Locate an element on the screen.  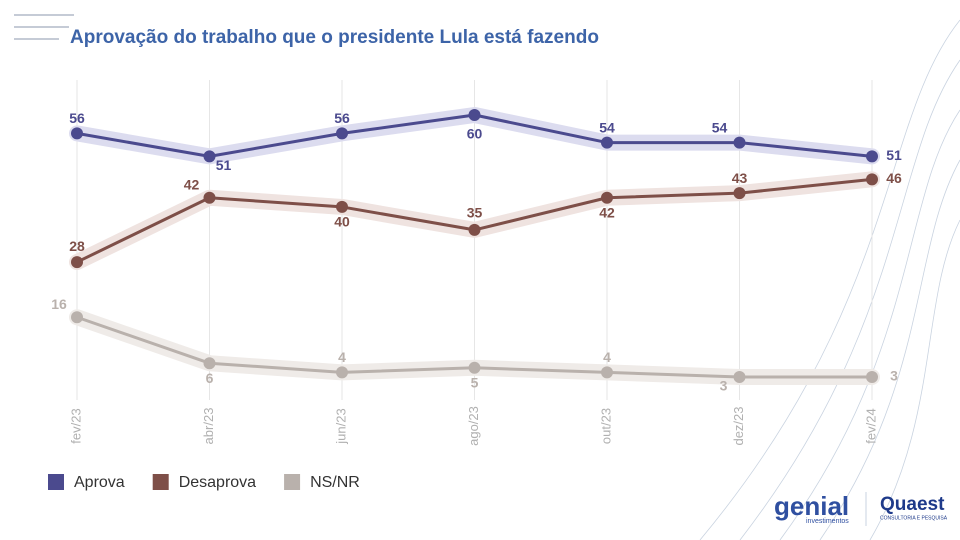
data-label: 5 is located at coordinates (475, 383).